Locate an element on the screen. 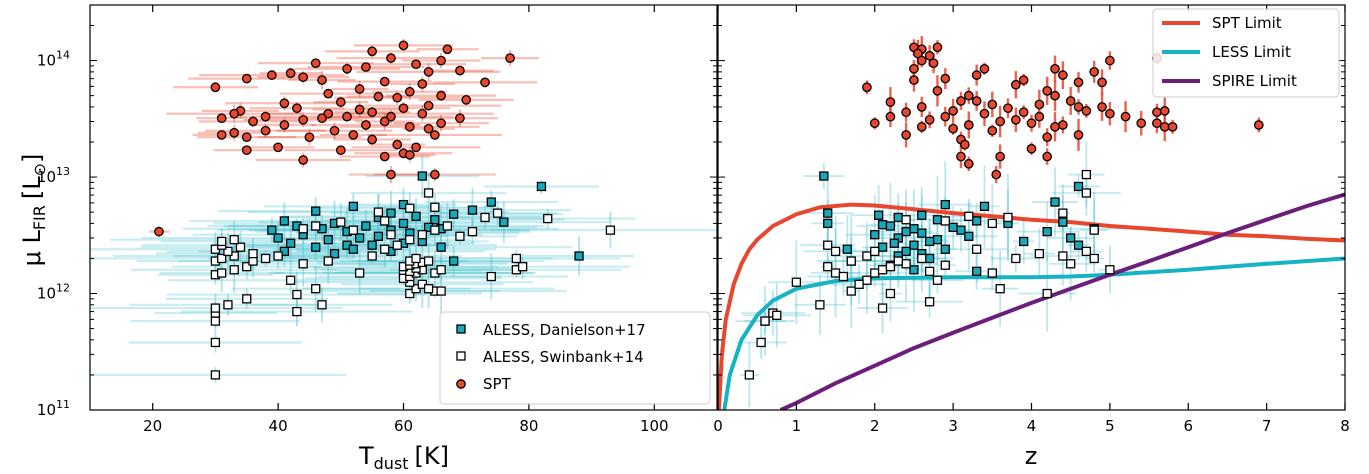 The image size is (1369, 474). legend-label-less-limit: LESS Limit is located at coordinates (1251, 52).